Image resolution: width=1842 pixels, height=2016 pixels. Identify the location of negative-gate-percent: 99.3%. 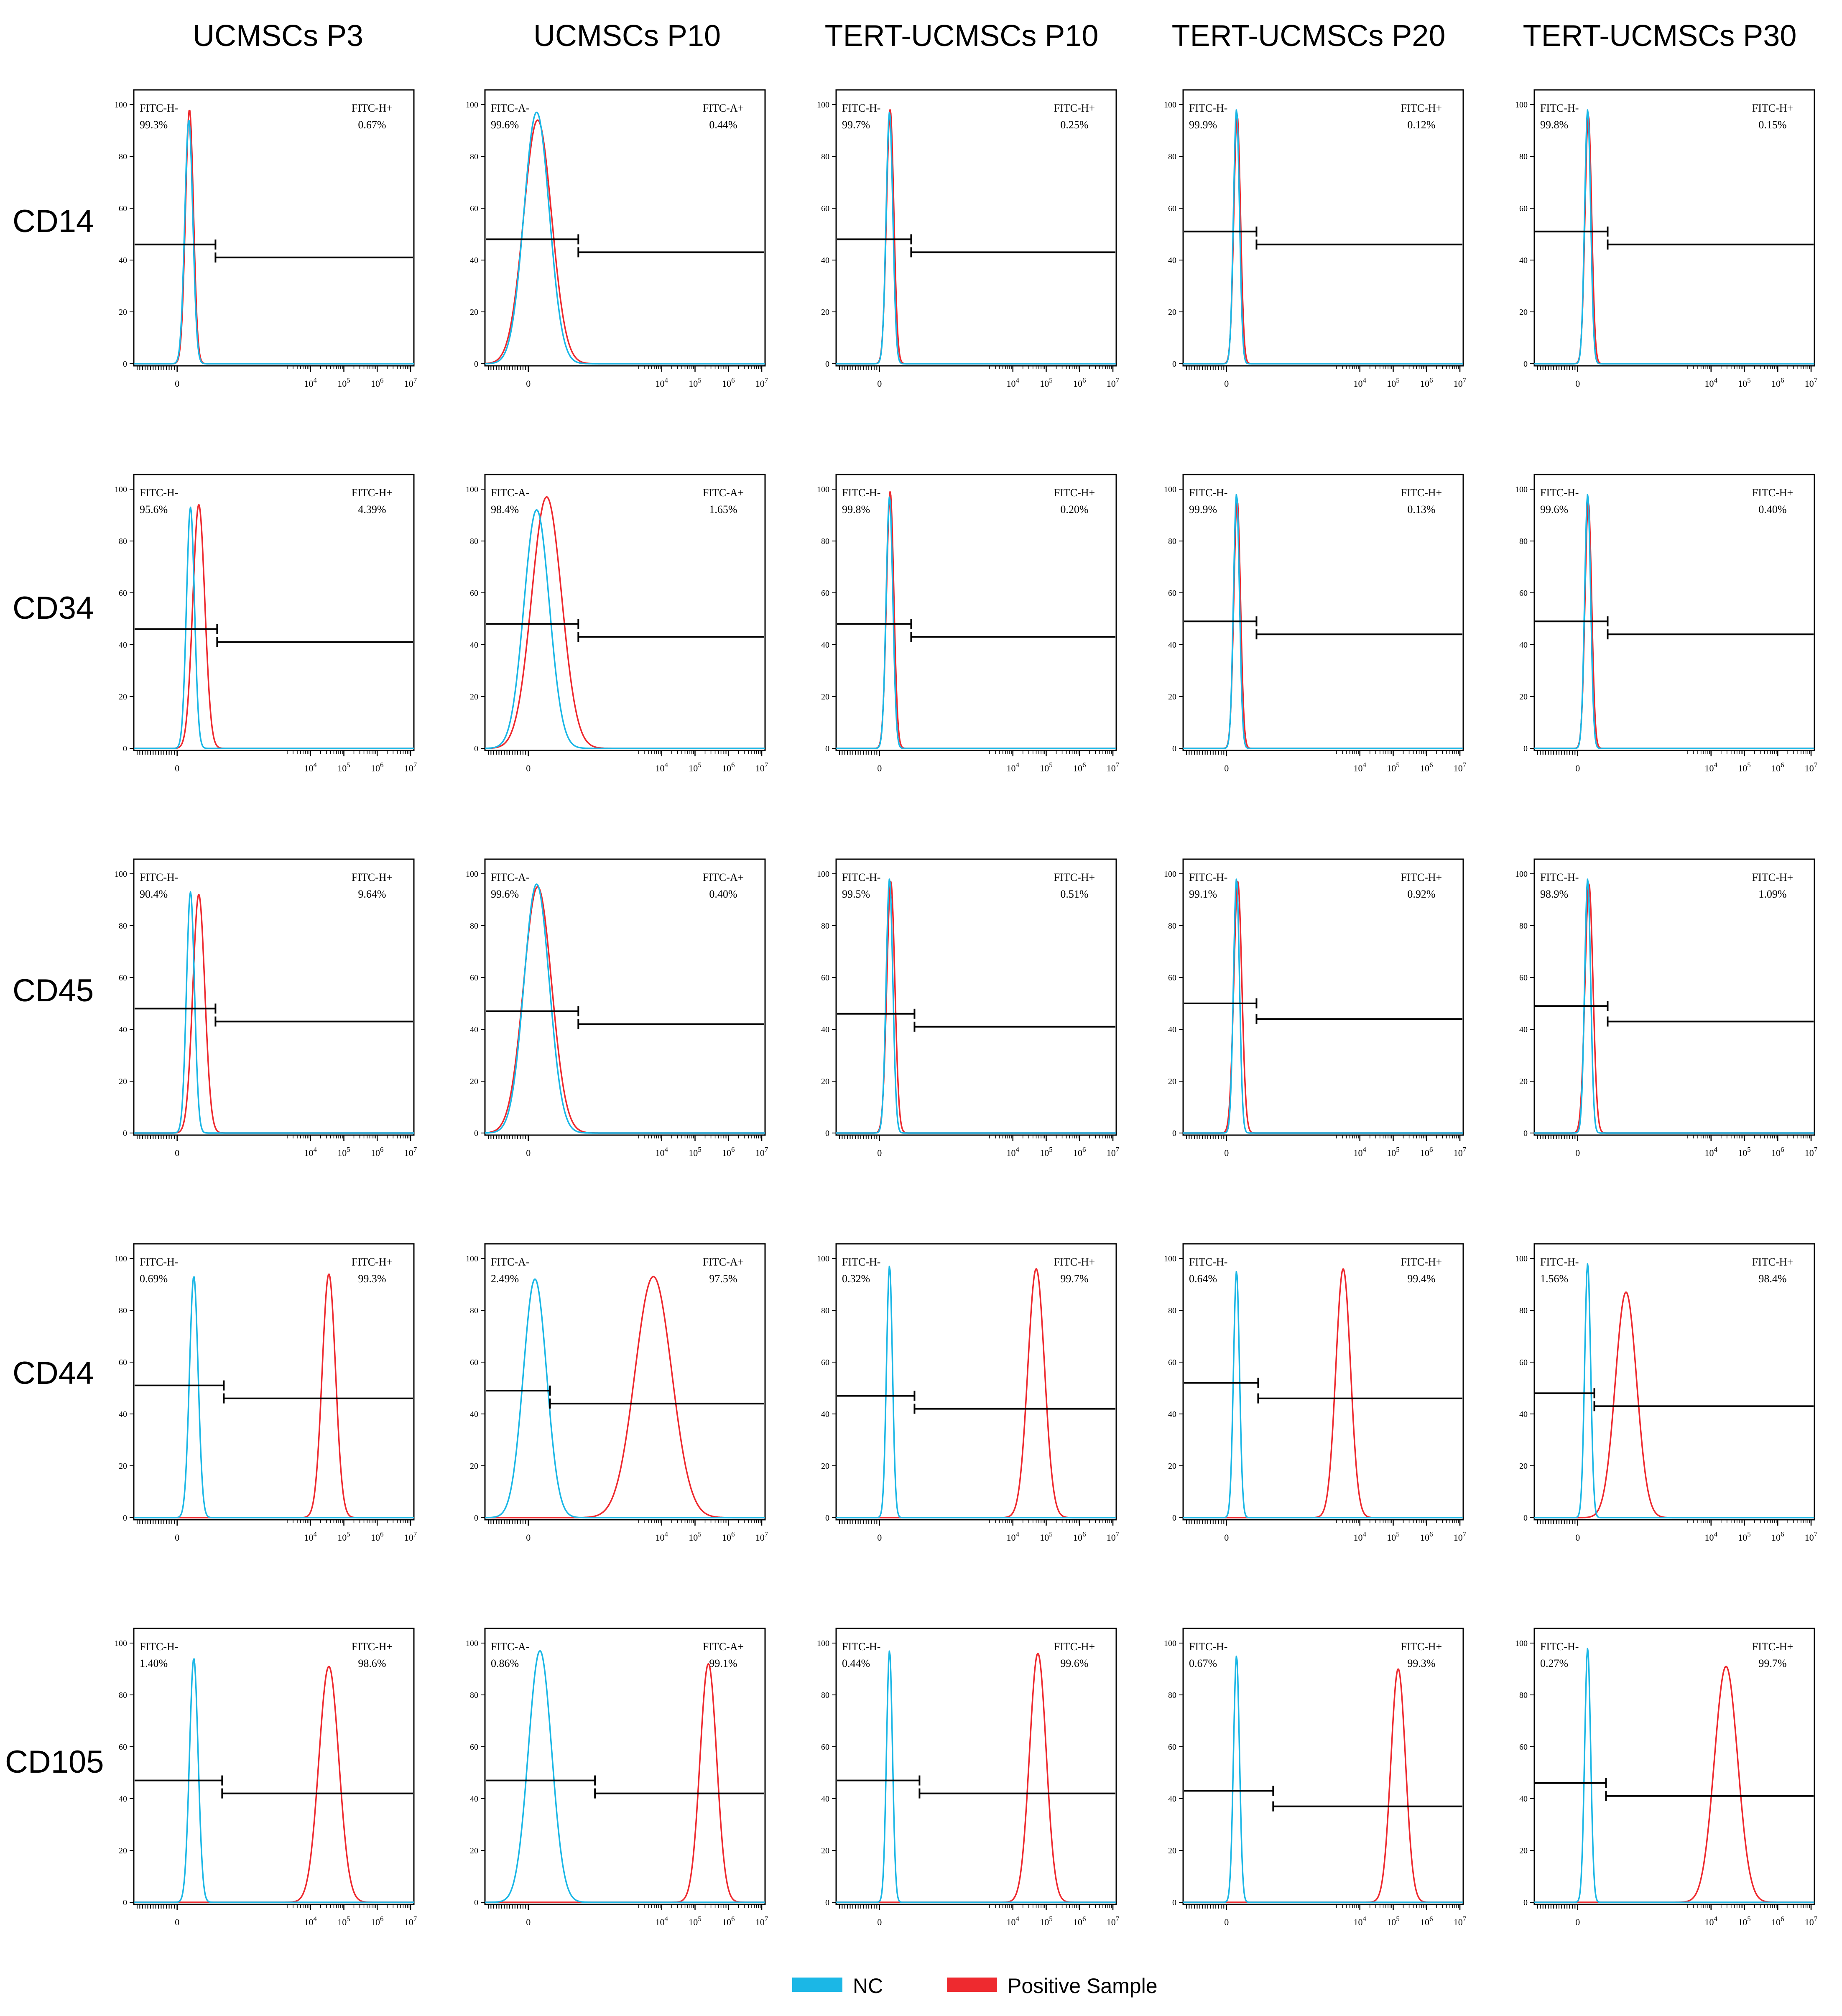
(154, 125).